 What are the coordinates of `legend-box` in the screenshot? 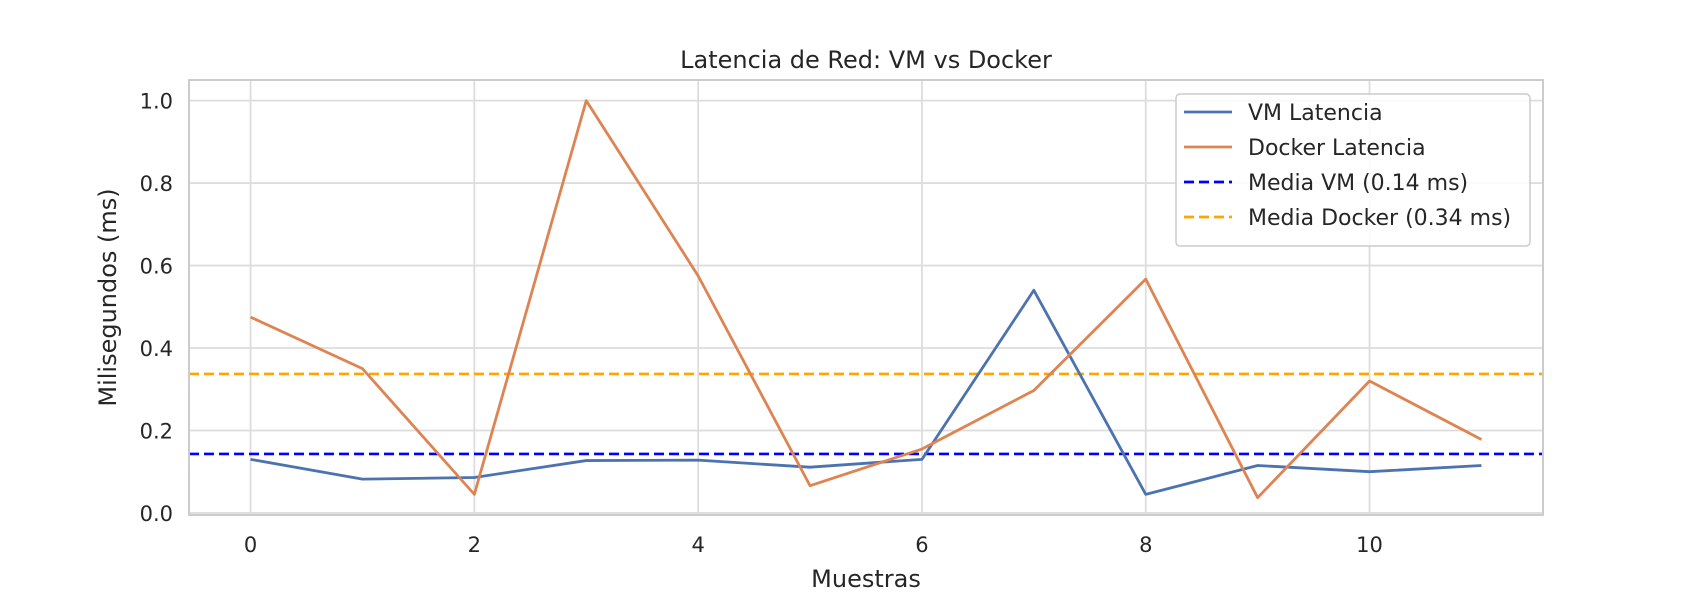 It's located at (1353, 170).